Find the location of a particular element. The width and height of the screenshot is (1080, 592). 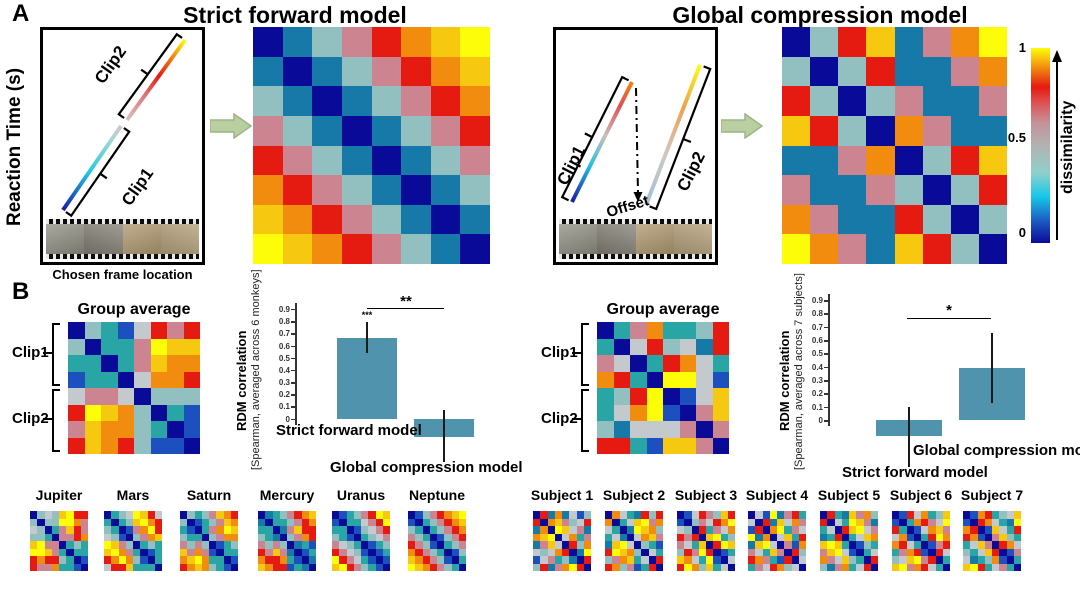

monkey-name: Jupiter is located at coordinates (59, 495).